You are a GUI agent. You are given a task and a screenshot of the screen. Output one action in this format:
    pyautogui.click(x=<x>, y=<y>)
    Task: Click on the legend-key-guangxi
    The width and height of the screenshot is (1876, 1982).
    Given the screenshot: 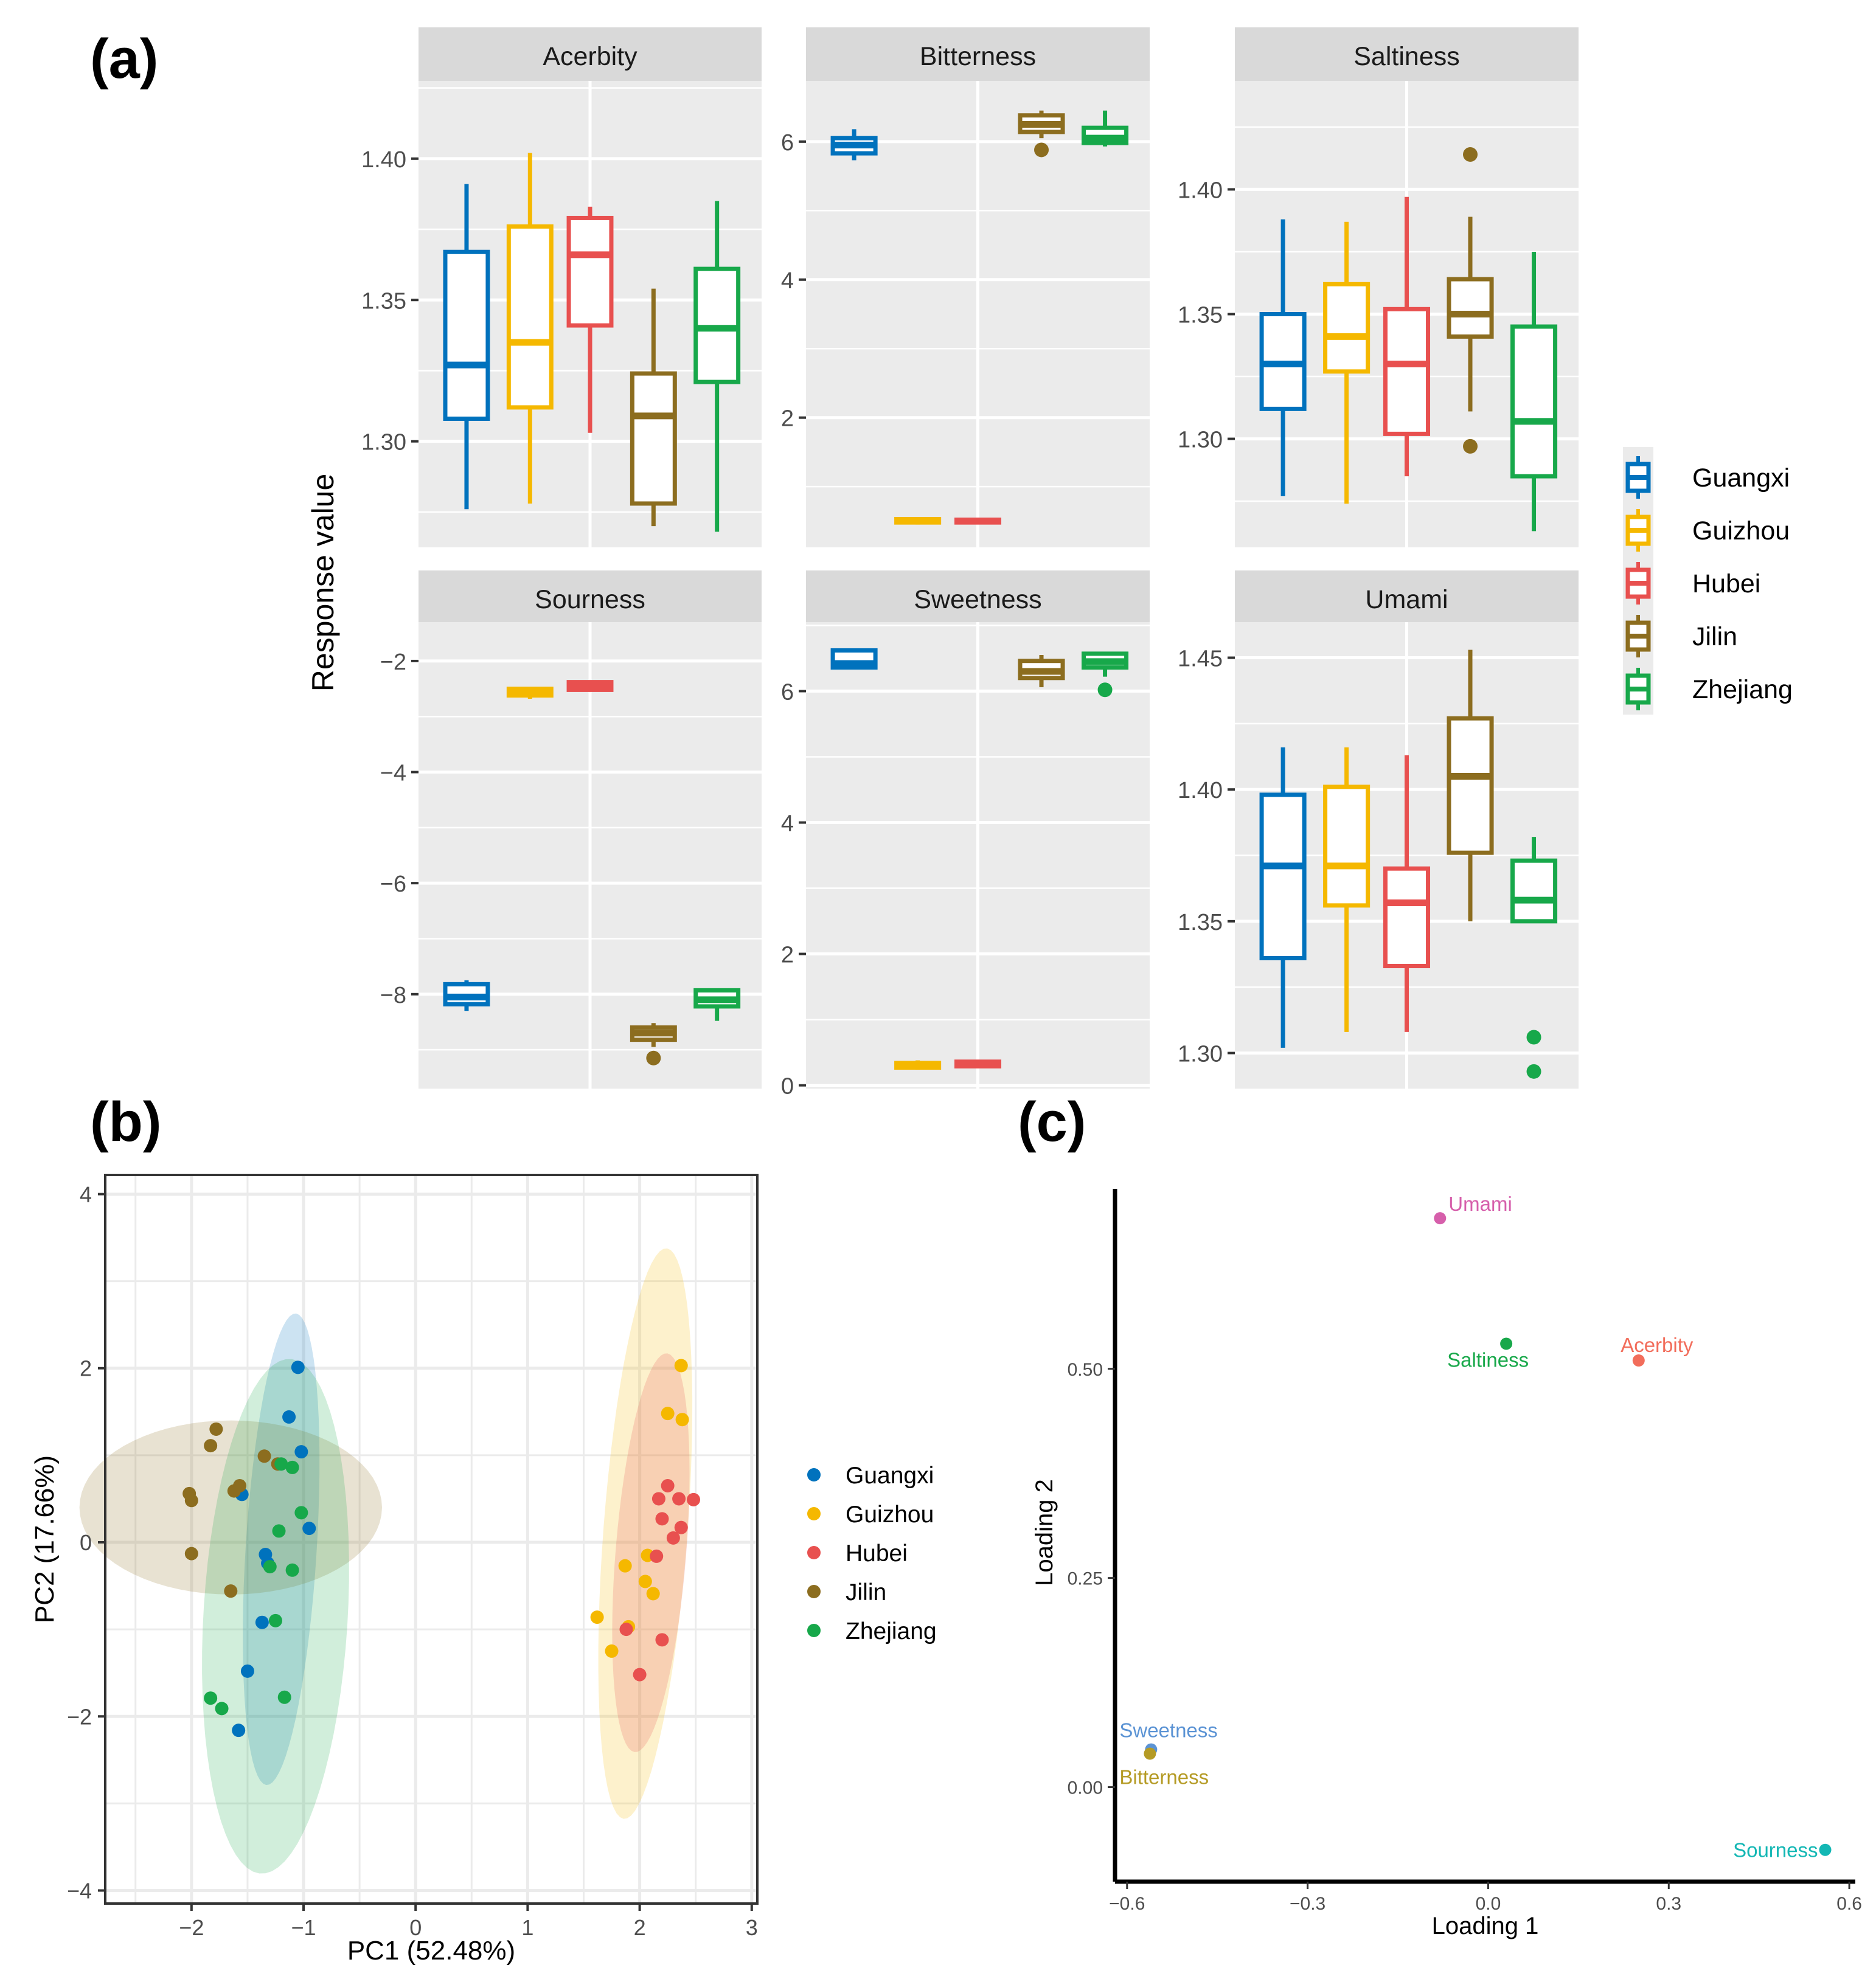 What is the action you would take?
    pyautogui.click(x=814, y=1474)
    